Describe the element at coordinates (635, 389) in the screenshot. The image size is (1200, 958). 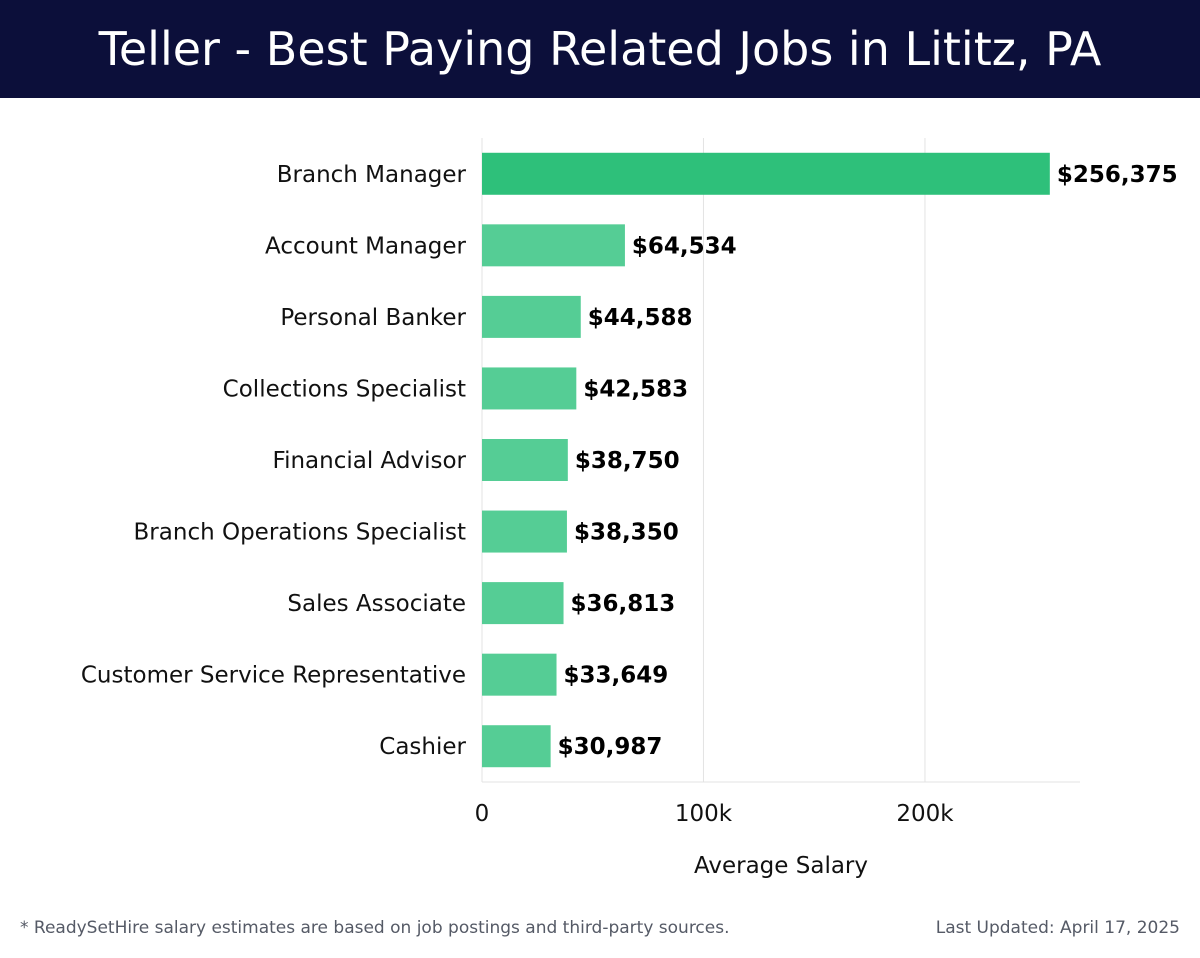
I see `data-label: $42,583` at that location.